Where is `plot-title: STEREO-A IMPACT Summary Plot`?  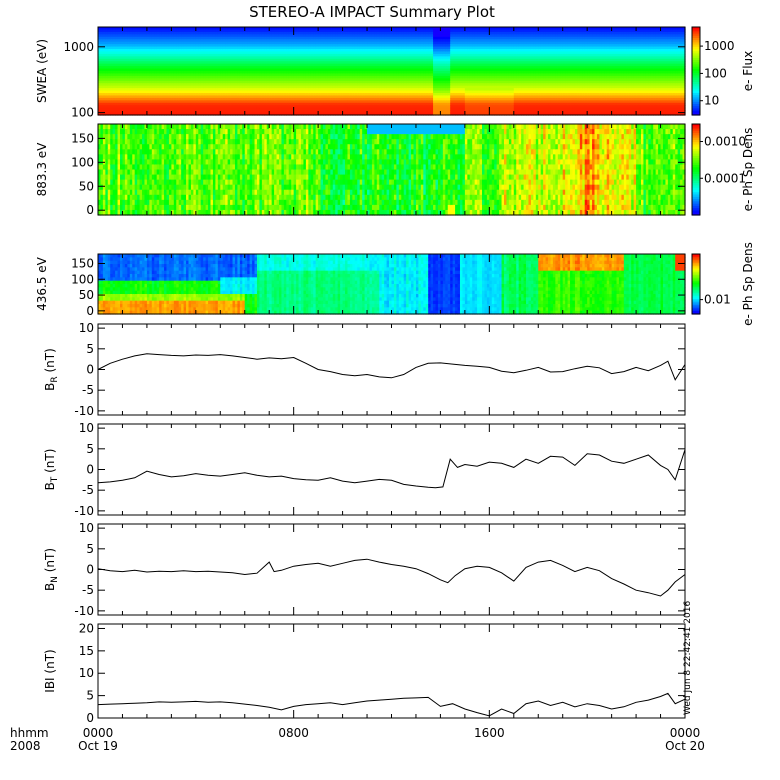
plot-title: STEREO-A IMPACT Summary Plot is located at coordinates (372, 12).